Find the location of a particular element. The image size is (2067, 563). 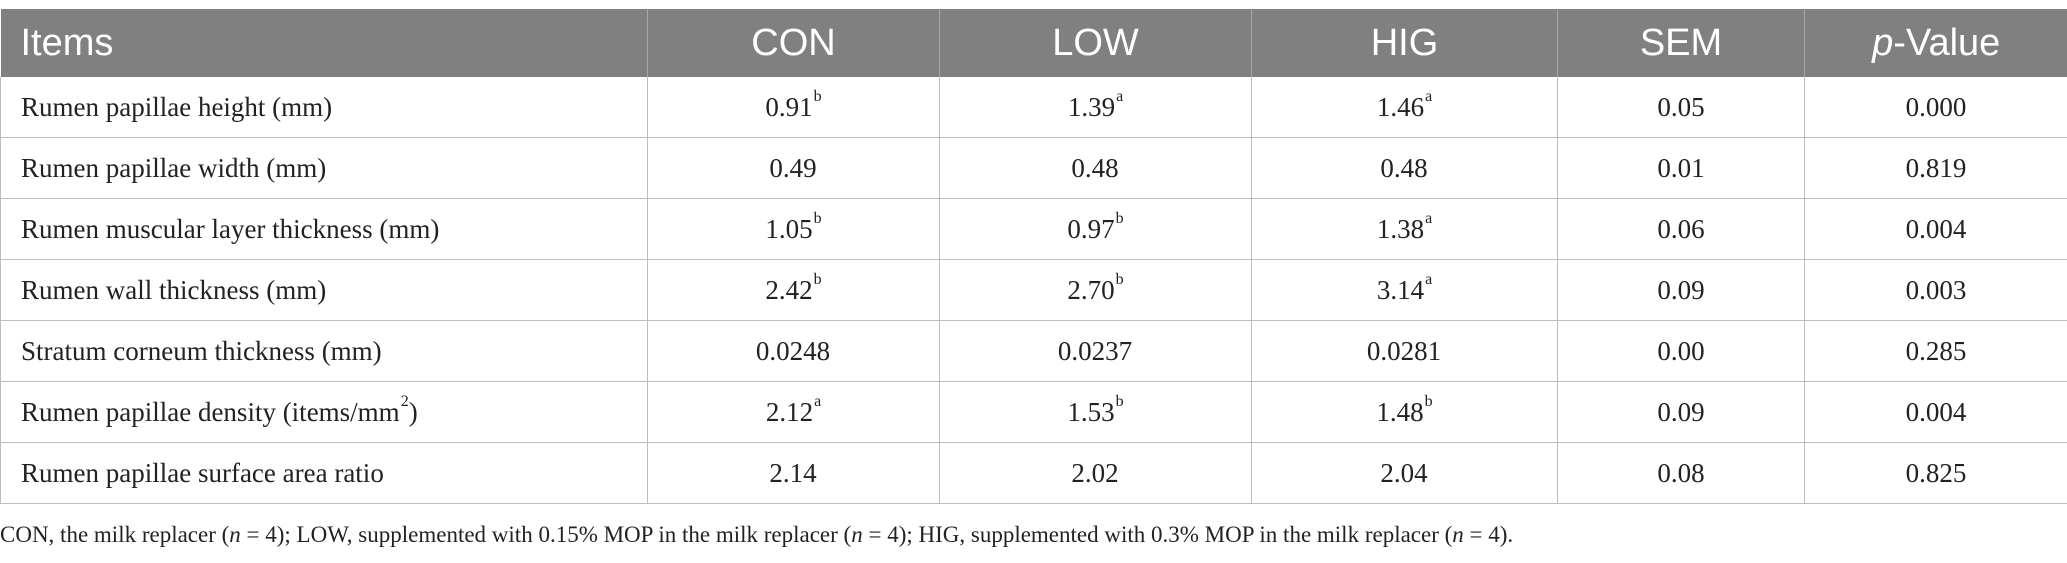

row-item-label: Rumen papillae surface area ratio is located at coordinates (324, 473).